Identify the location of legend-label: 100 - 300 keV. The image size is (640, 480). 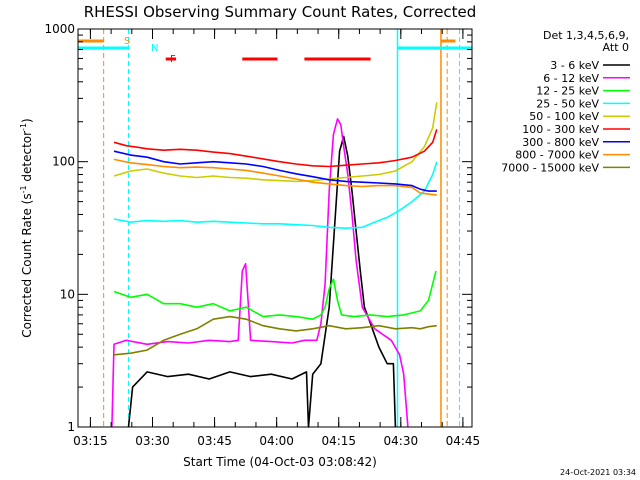
(560, 129).